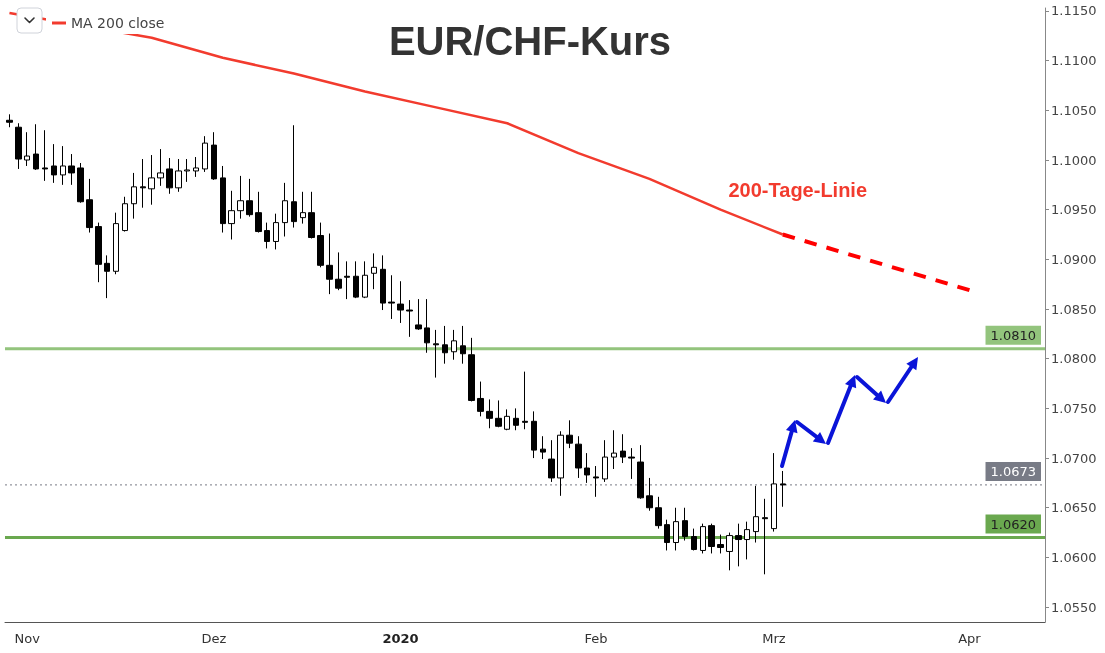  I want to click on annotation: 200-Tage-Linie, so click(798, 189).